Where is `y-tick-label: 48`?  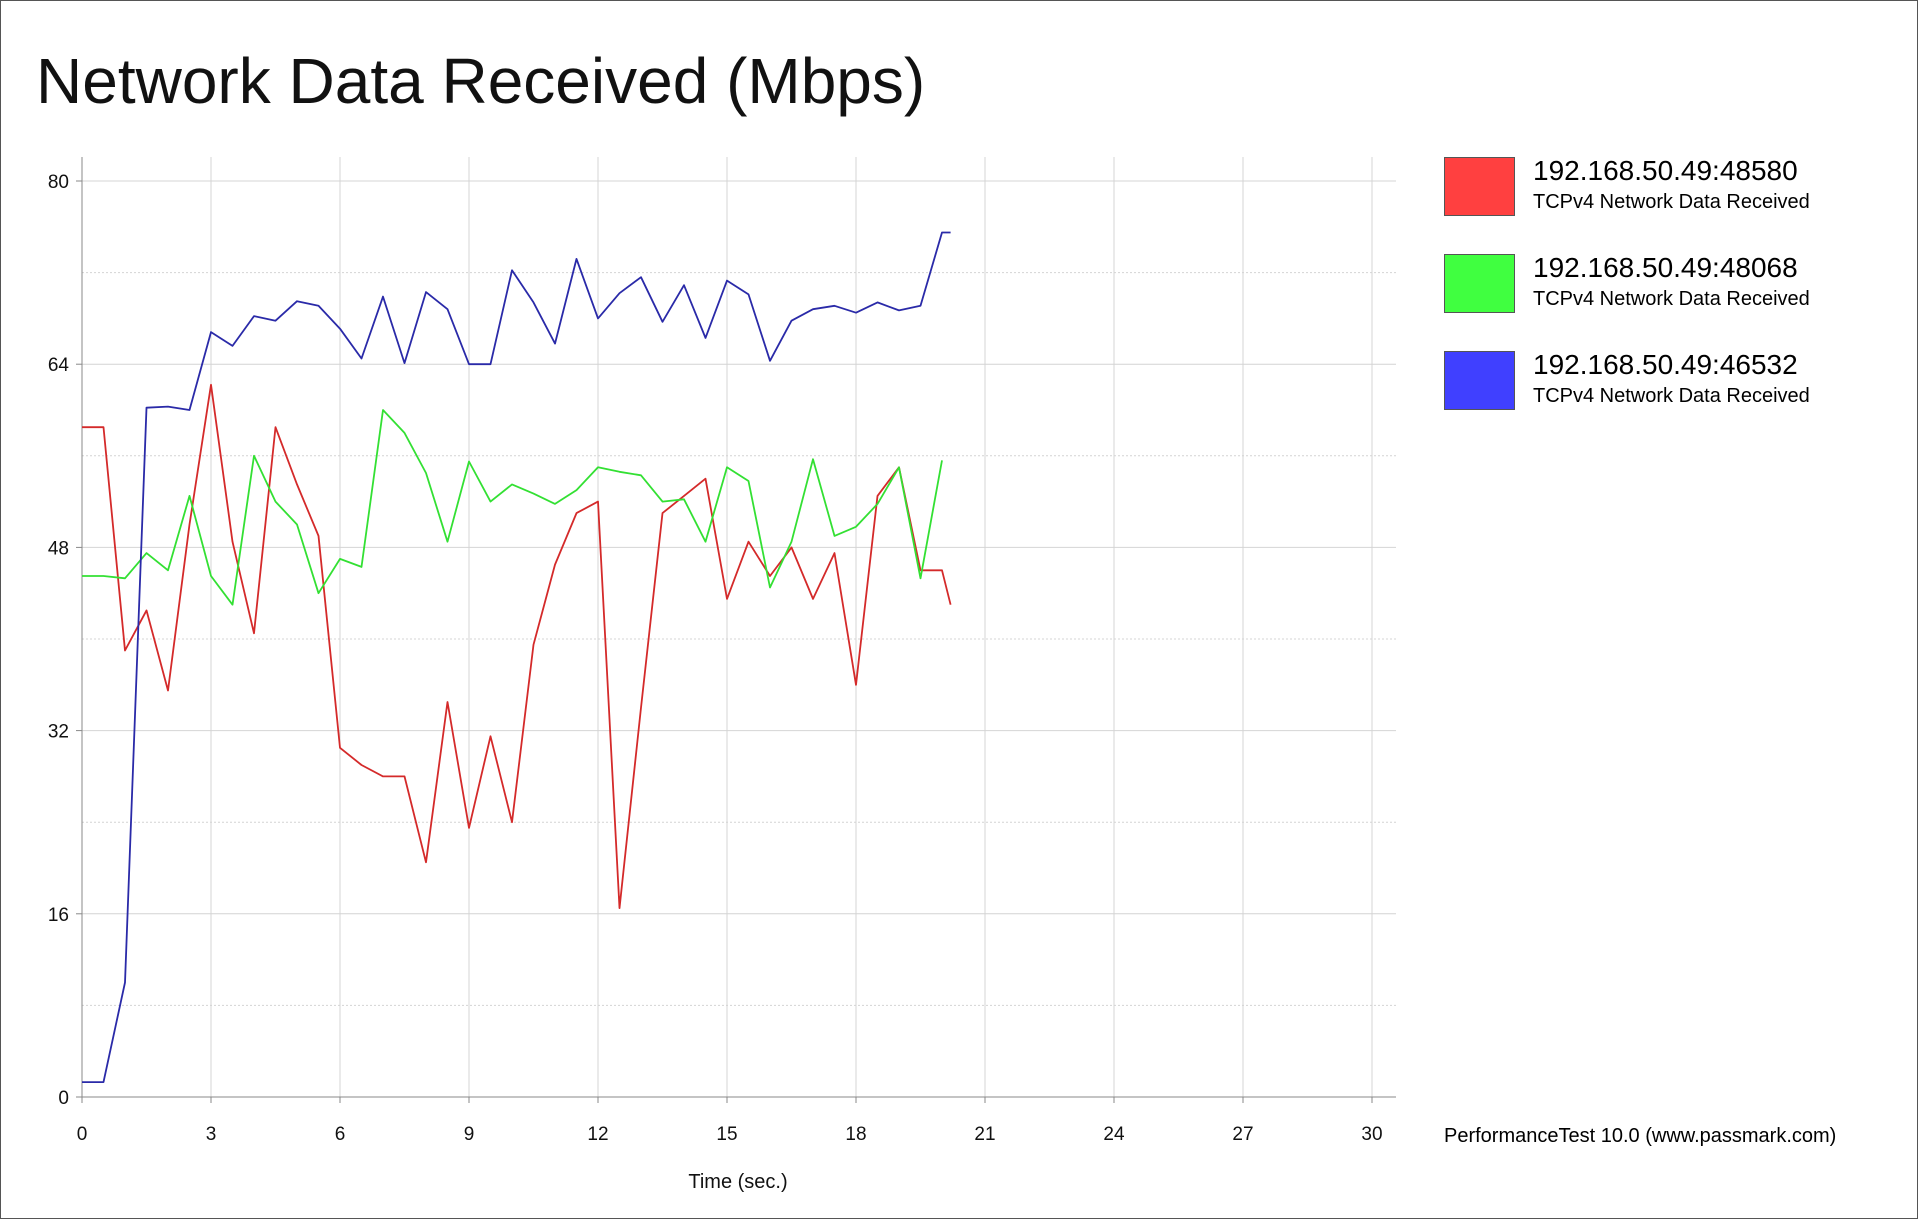
y-tick-label: 48 is located at coordinates (58, 548).